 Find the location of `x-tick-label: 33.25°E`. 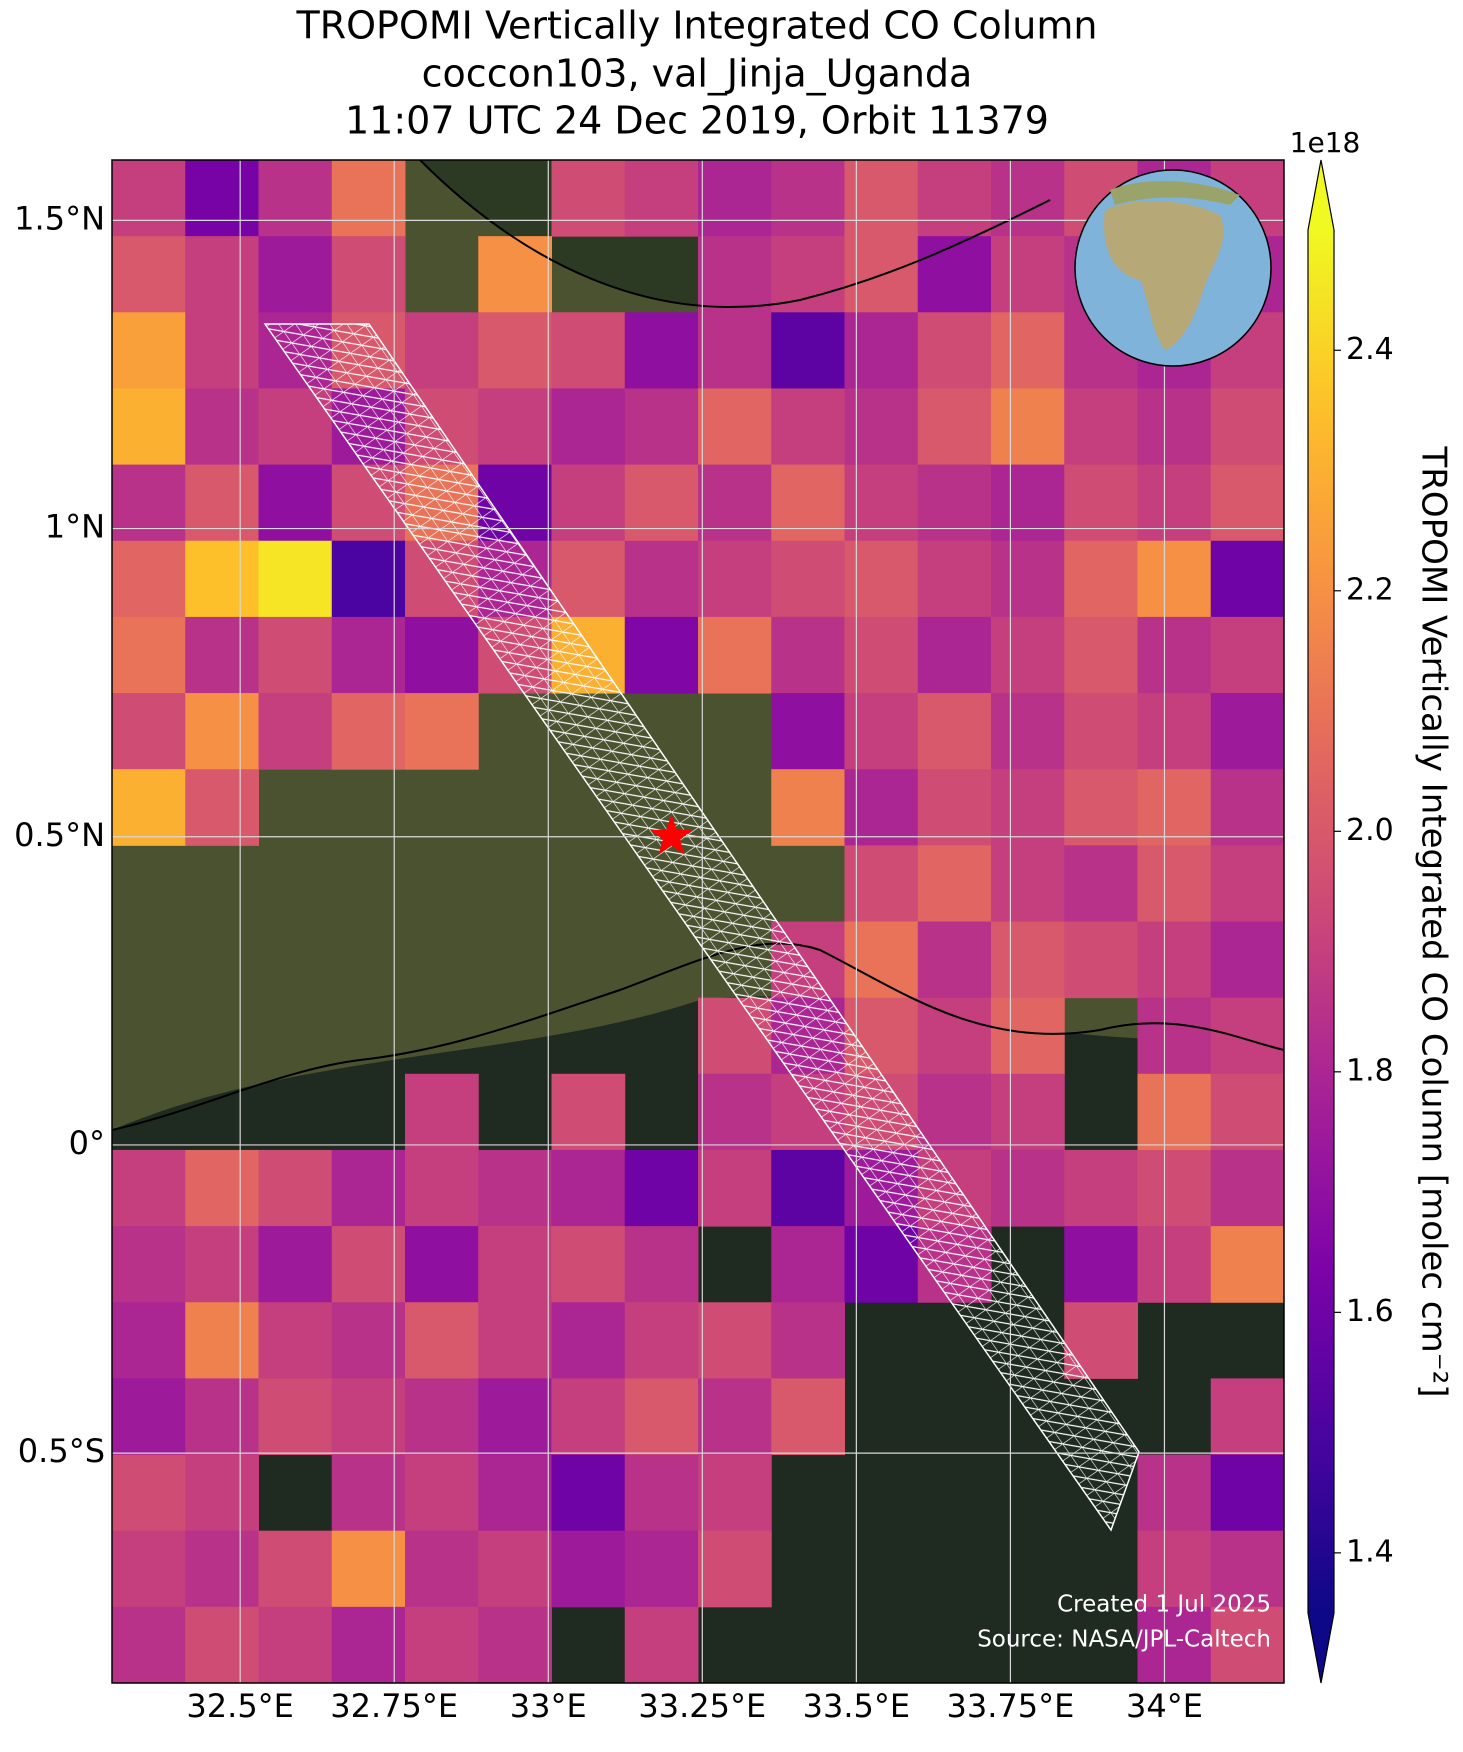

x-tick-label: 33.25°E is located at coordinates (702, 1706).